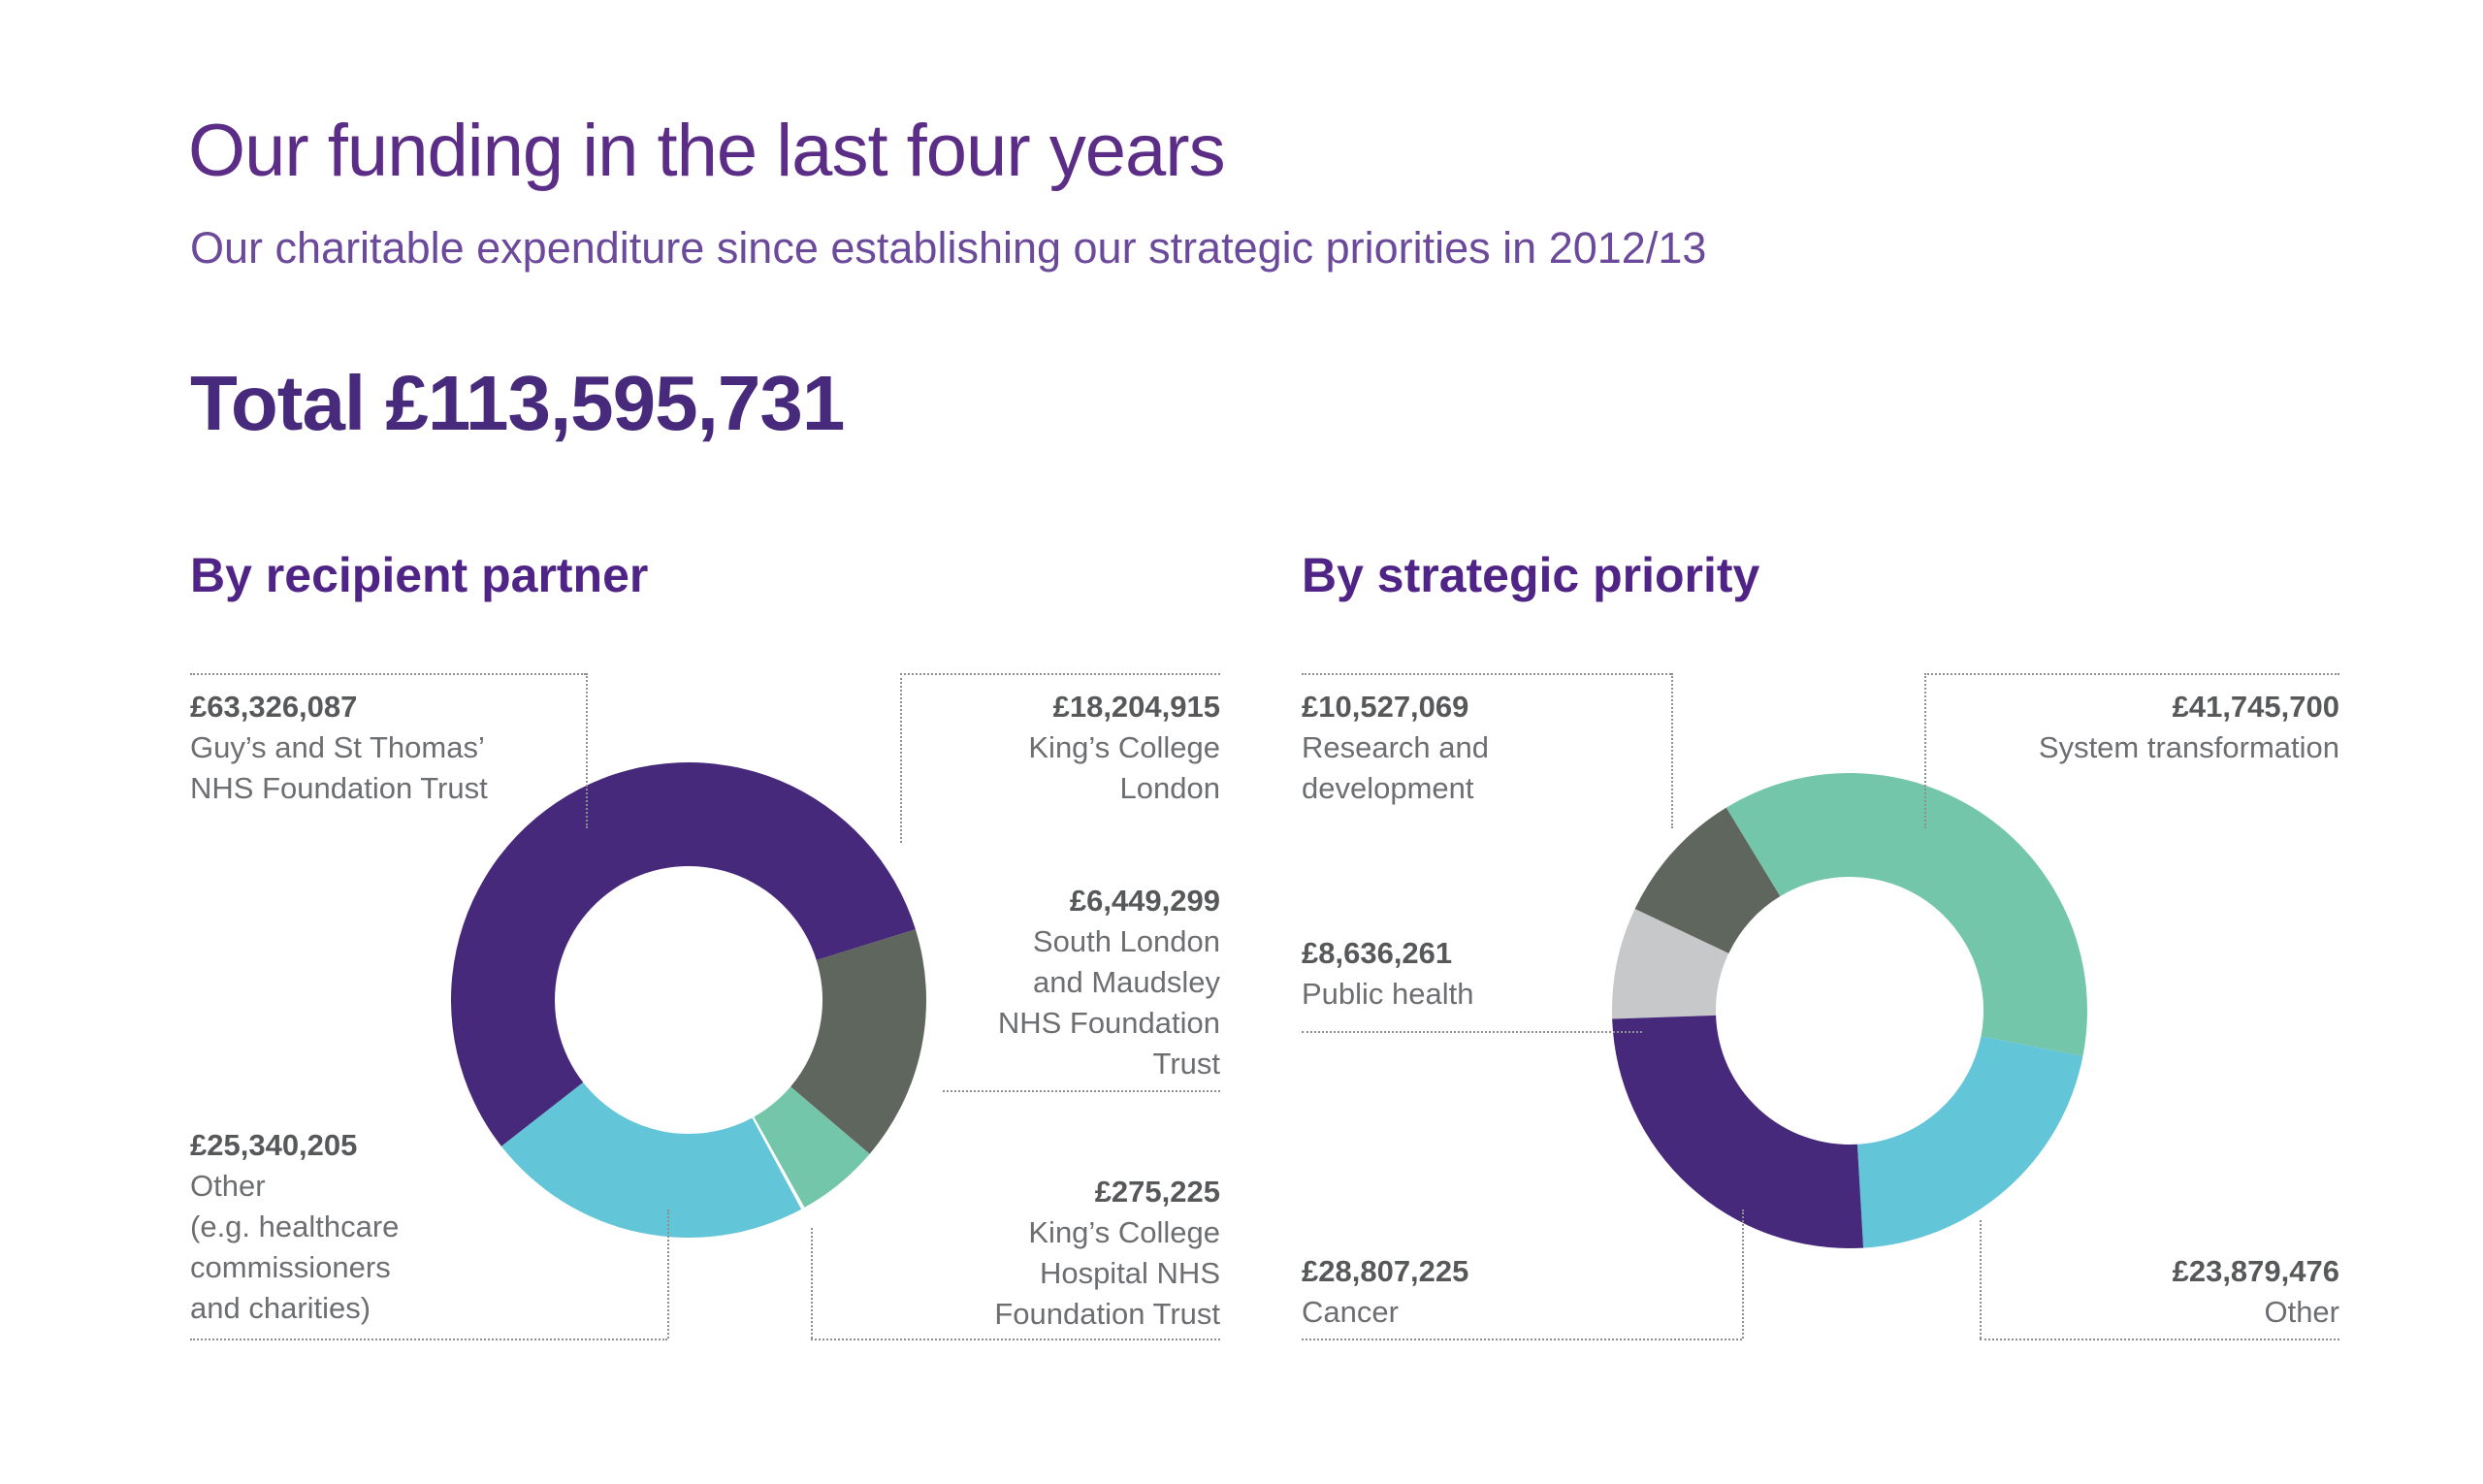 The width and height of the screenshot is (2483, 1484). I want to click on segment-desc: Research and development, so click(1396, 768).